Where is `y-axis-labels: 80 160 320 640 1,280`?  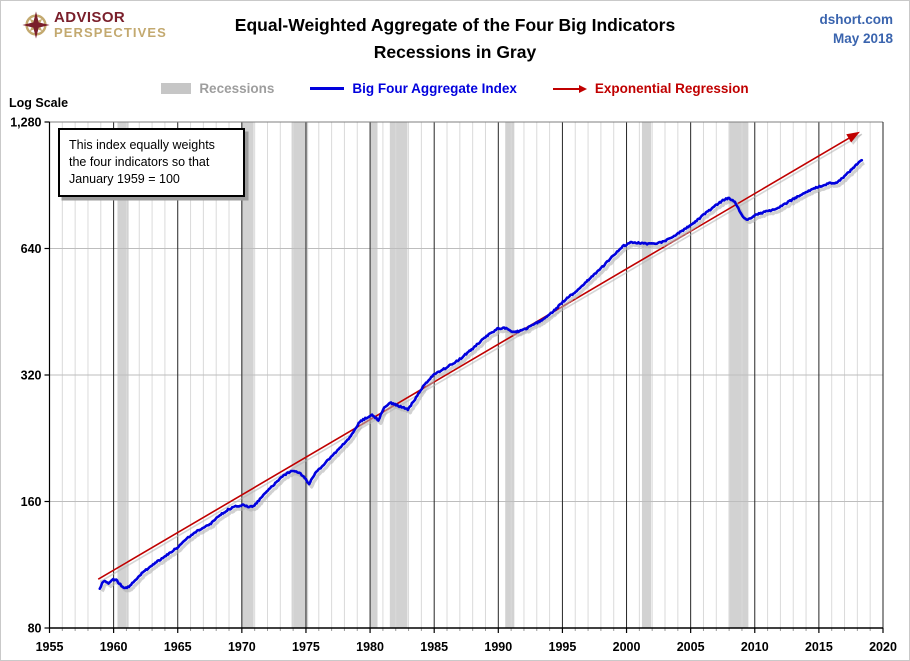
y-axis-labels: 80 160 320 640 1,280 is located at coordinates (25, 376).